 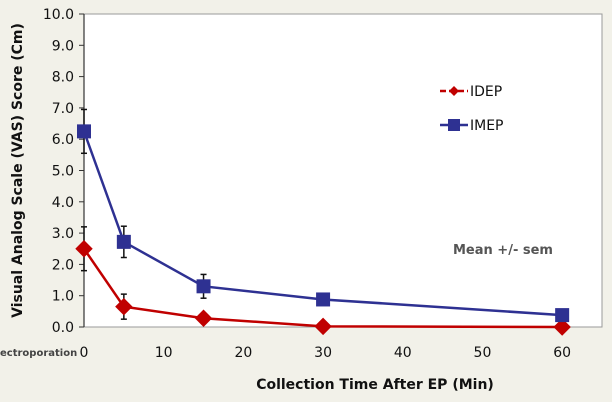 What do you see at coordinates (18, 170) in the screenshot?
I see `y-axis-title: Visual Analog Scale (VAS) Score (Cm)` at bounding box center [18, 170].